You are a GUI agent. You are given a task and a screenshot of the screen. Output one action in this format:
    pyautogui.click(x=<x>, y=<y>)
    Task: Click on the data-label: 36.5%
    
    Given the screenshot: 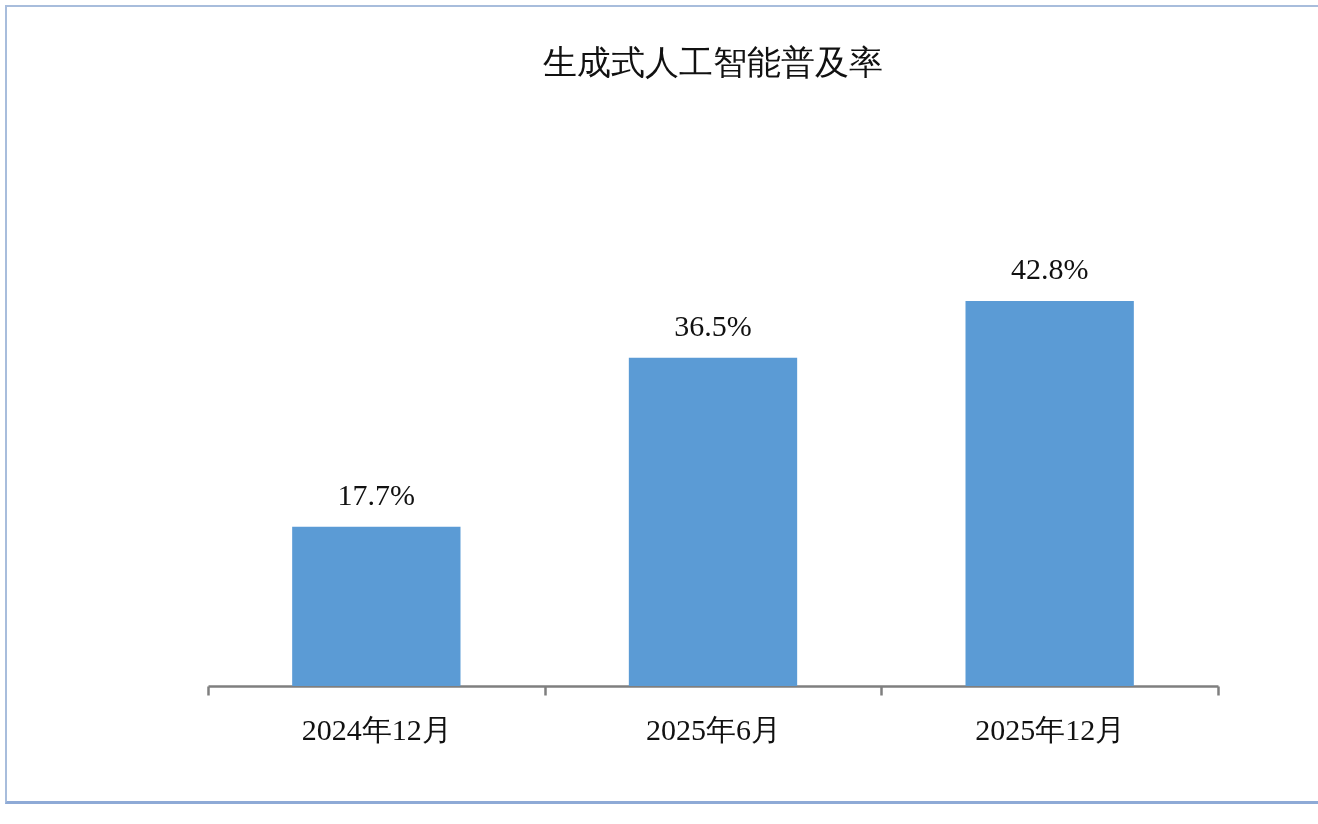 What is the action you would take?
    pyautogui.click(x=713, y=325)
    